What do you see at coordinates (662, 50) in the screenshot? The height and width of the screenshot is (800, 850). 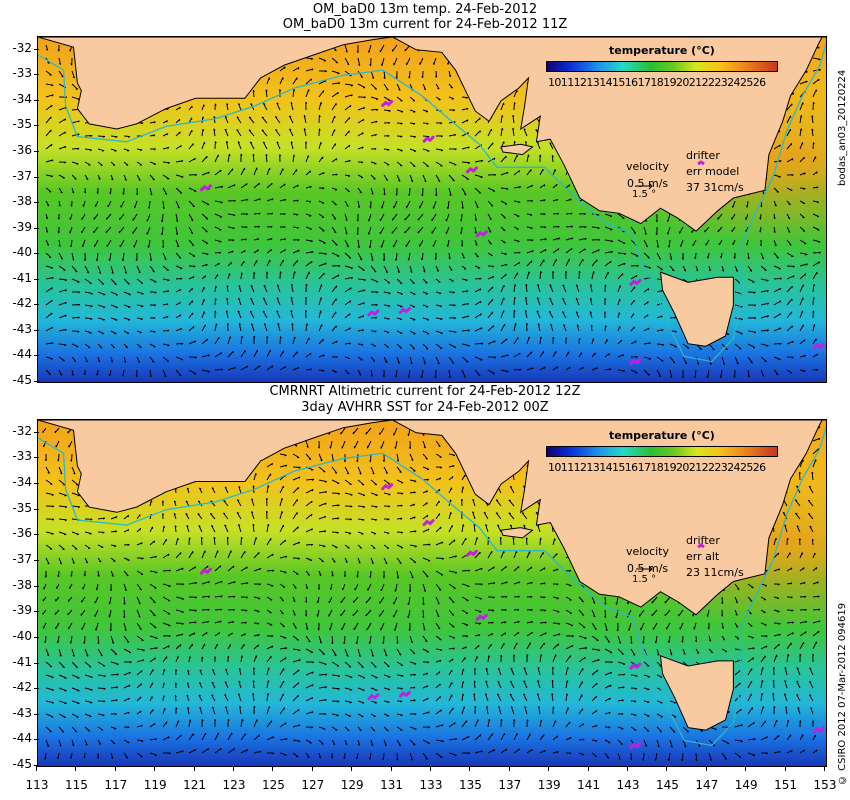 I see `top-legend-title: temperature (°C)` at bounding box center [662, 50].